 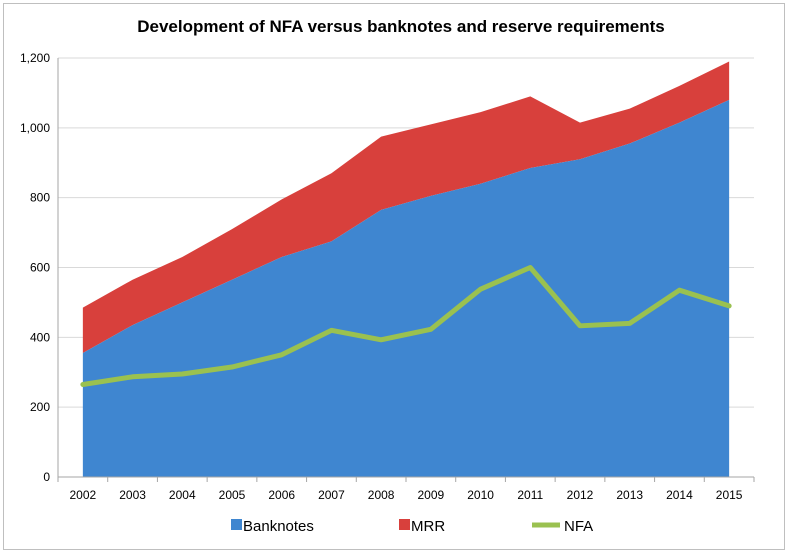 I want to click on y-tick-label-400: 400, so click(x=40, y=337).